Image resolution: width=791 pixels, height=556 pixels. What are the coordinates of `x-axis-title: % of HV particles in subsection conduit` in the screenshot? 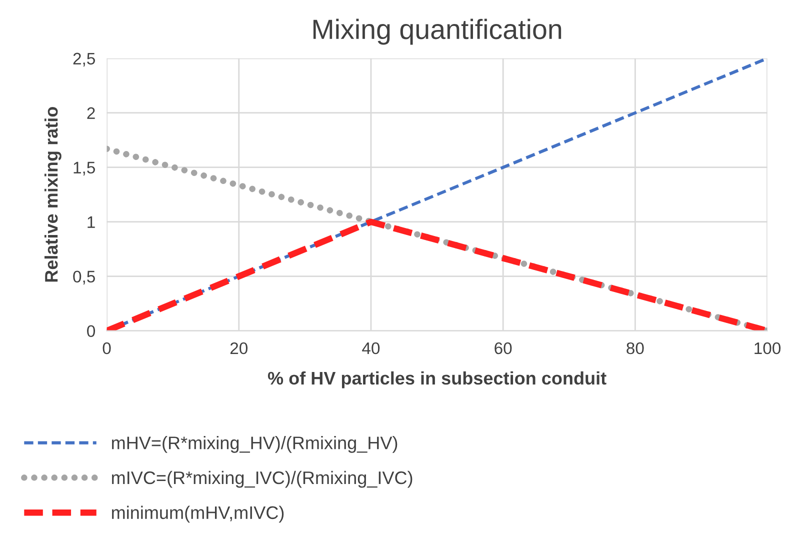 It's located at (437, 379).